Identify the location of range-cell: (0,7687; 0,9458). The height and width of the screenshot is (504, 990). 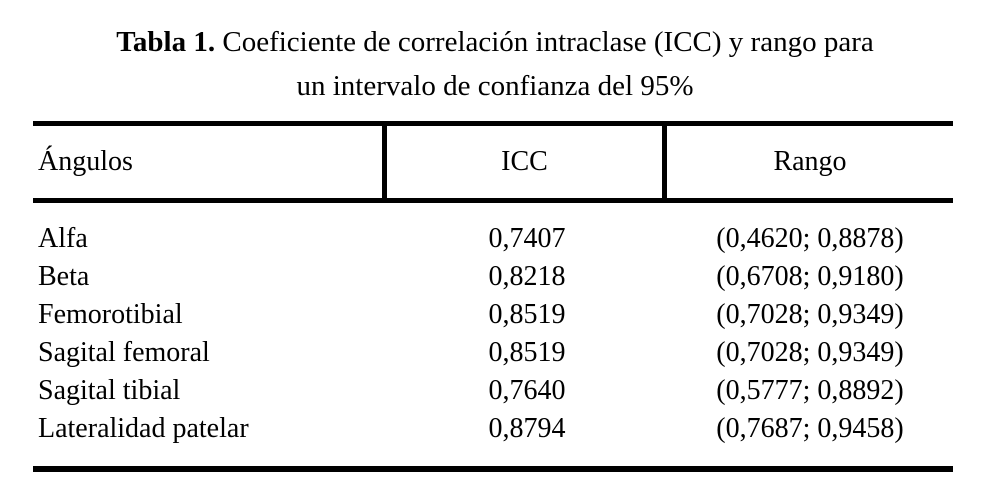
(810, 428).